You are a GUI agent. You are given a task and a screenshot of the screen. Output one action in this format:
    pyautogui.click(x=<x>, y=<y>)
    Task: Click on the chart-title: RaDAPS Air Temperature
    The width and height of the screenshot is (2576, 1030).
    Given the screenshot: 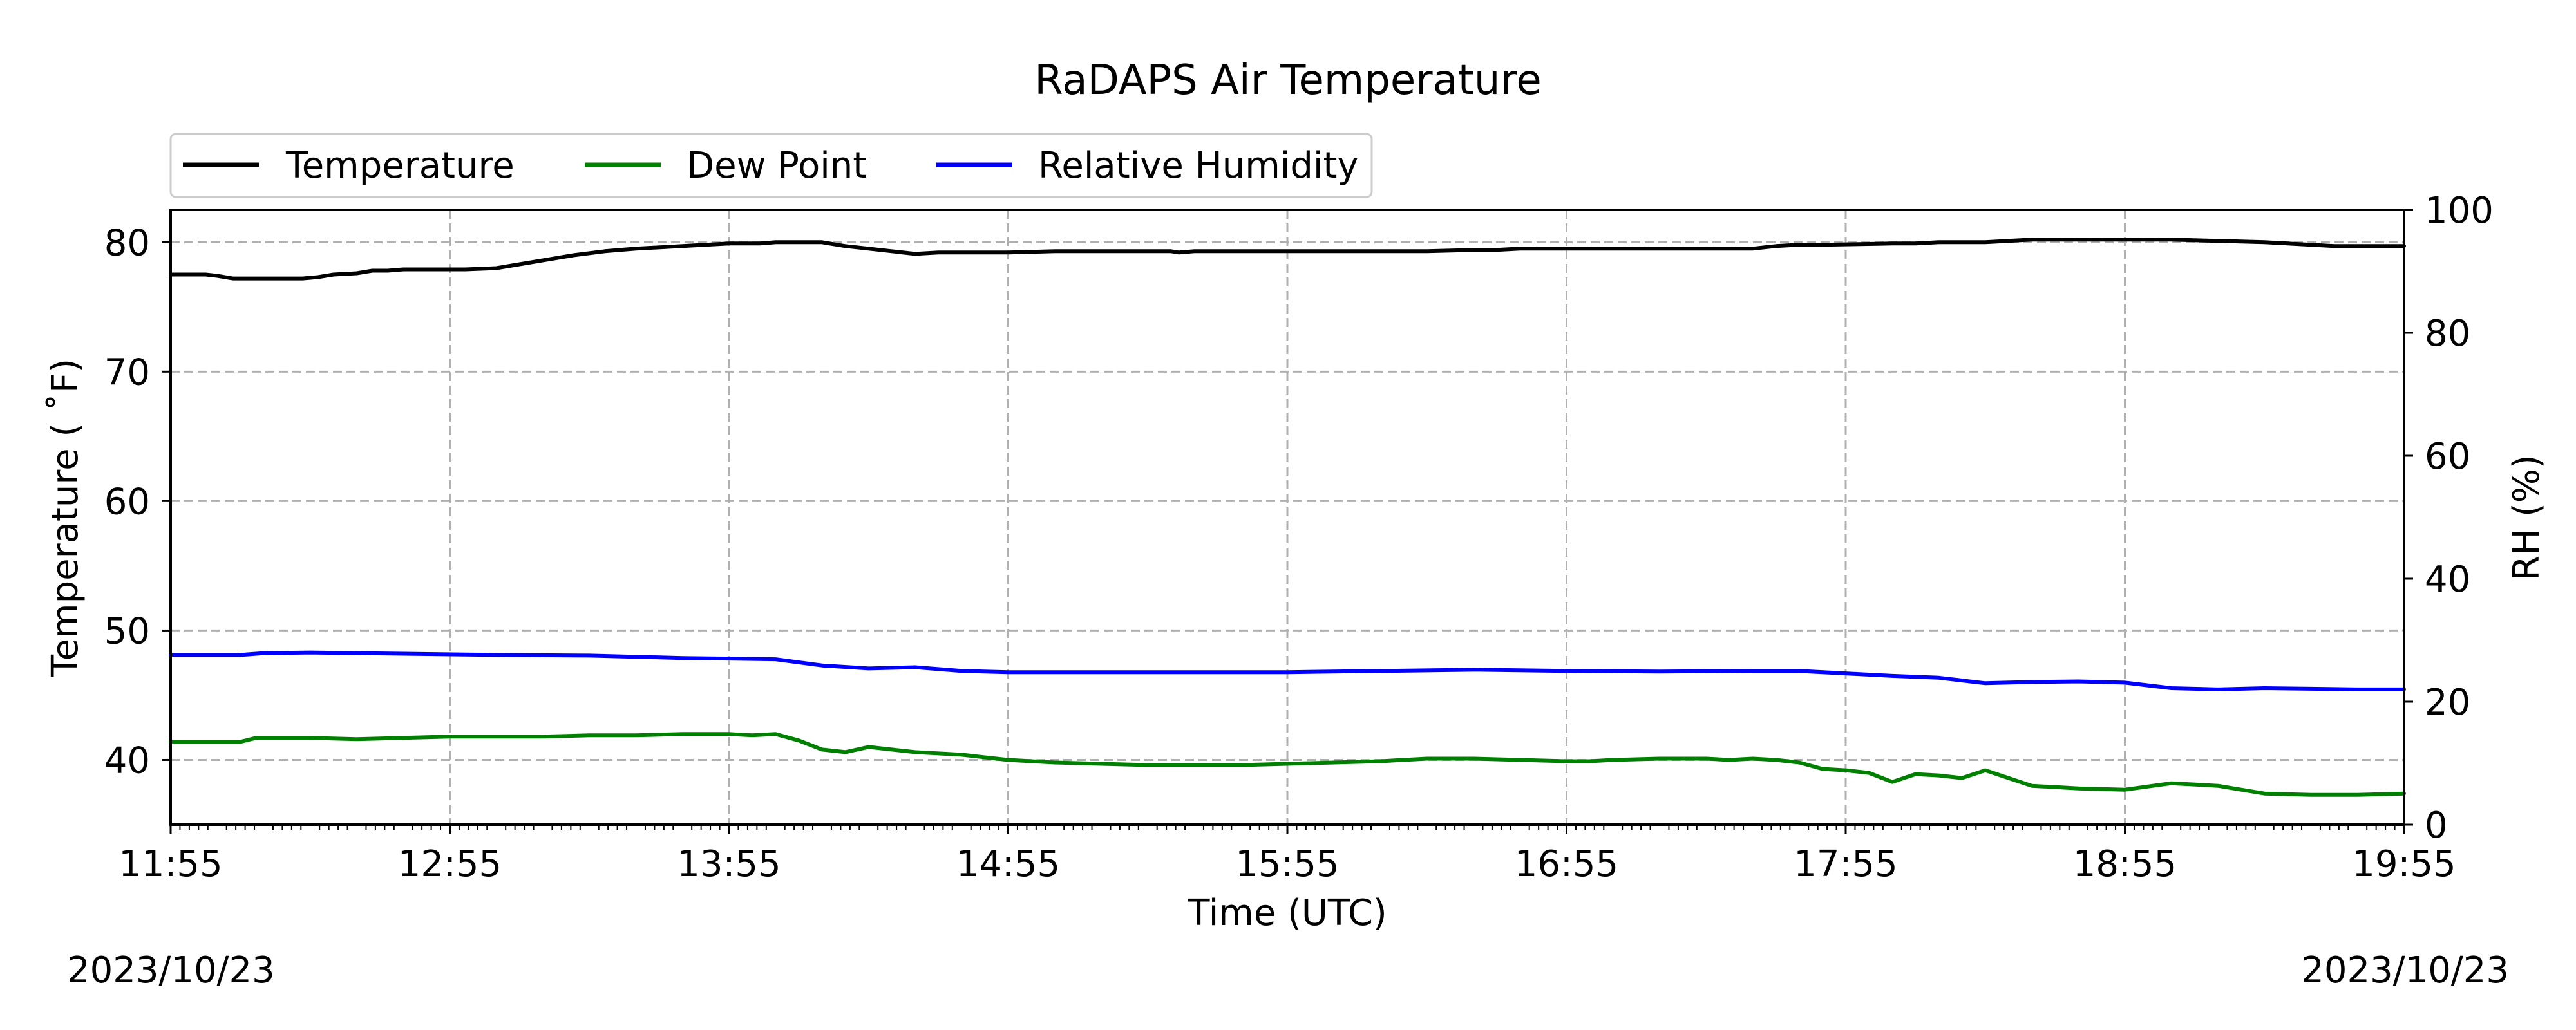 What is the action you would take?
    pyautogui.click(x=1287, y=80)
    